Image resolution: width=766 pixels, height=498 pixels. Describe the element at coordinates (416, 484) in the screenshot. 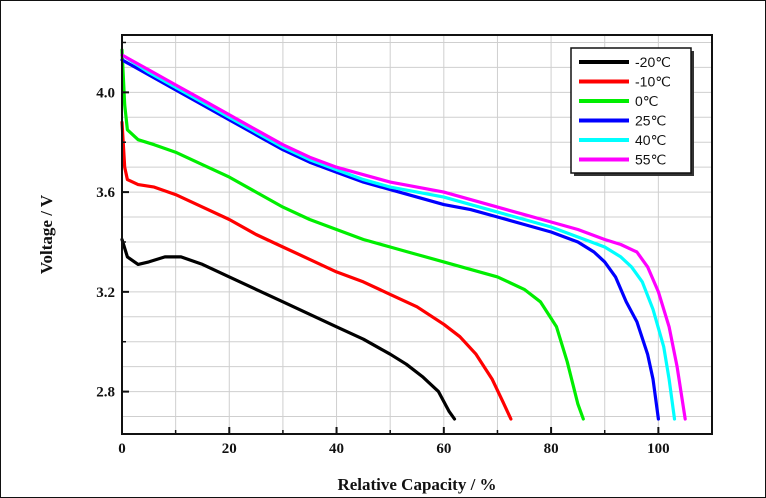

I see `x-axis-label: Relative Capacity / %` at that location.